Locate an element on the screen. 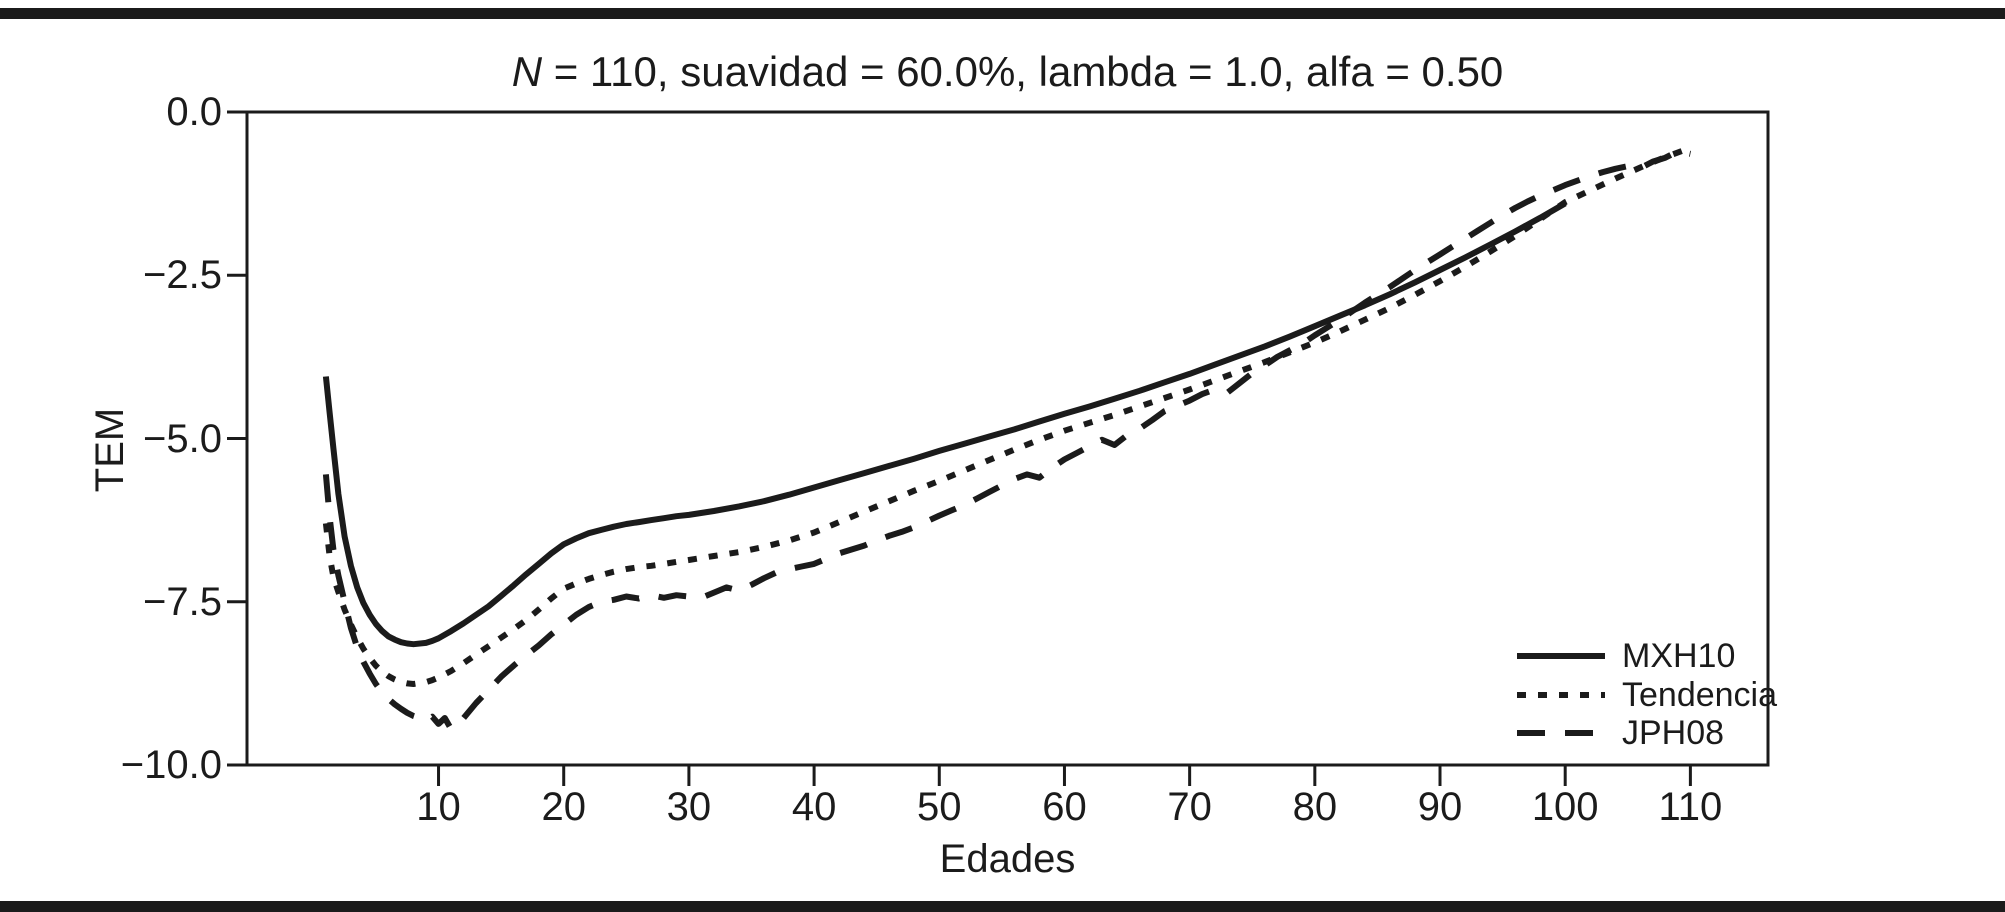  y-tick-label--2.5: −2.5 is located at coordinates (182, 275).